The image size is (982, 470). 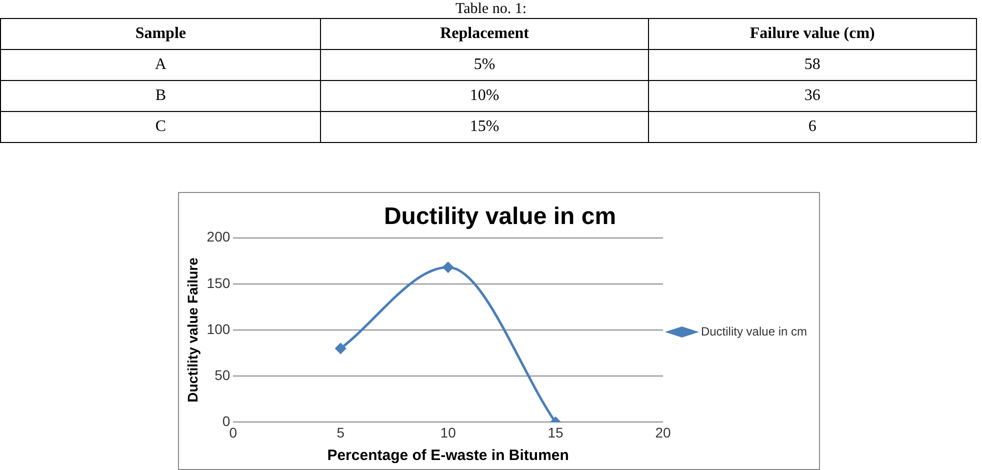 I want to click on y-tick-label: 50, so click(x=222, y=374).